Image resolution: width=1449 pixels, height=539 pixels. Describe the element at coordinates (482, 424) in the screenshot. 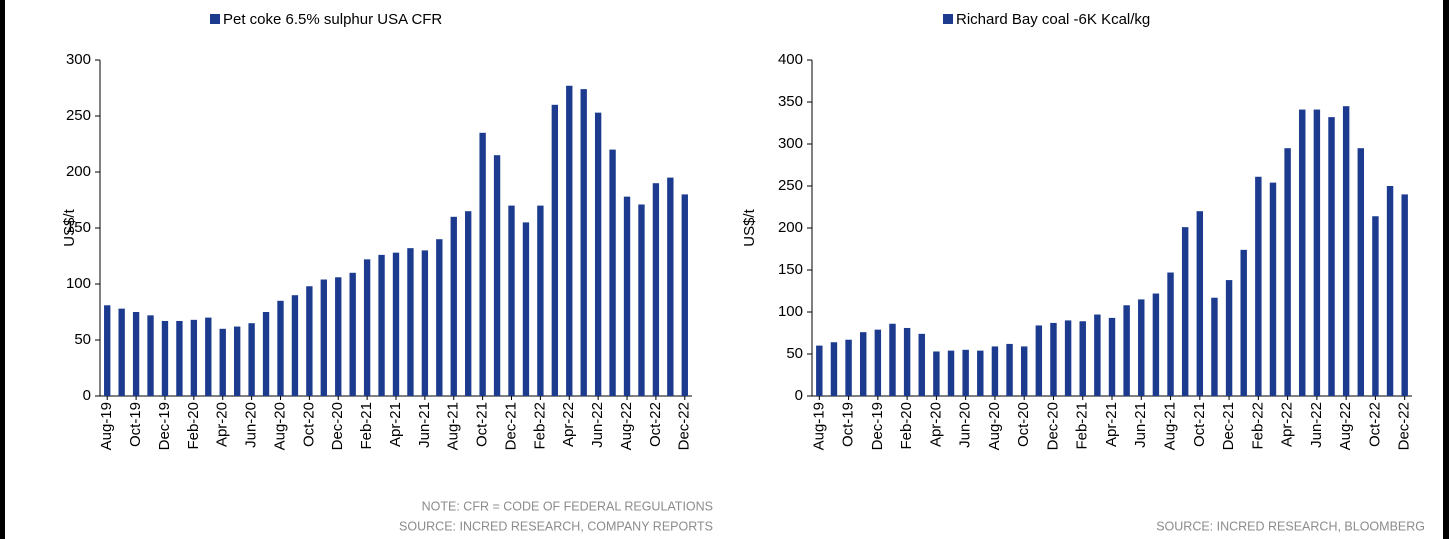

I see `x-tick-label: Oct-21` at that location.